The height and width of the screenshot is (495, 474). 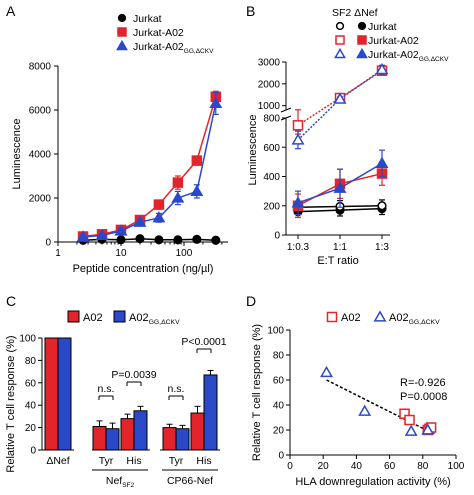 What do you see at coordinates (275, 331) in the screenshot?
I see `panel-d-y-tick-label: 100` at bounding box center [275, 331].